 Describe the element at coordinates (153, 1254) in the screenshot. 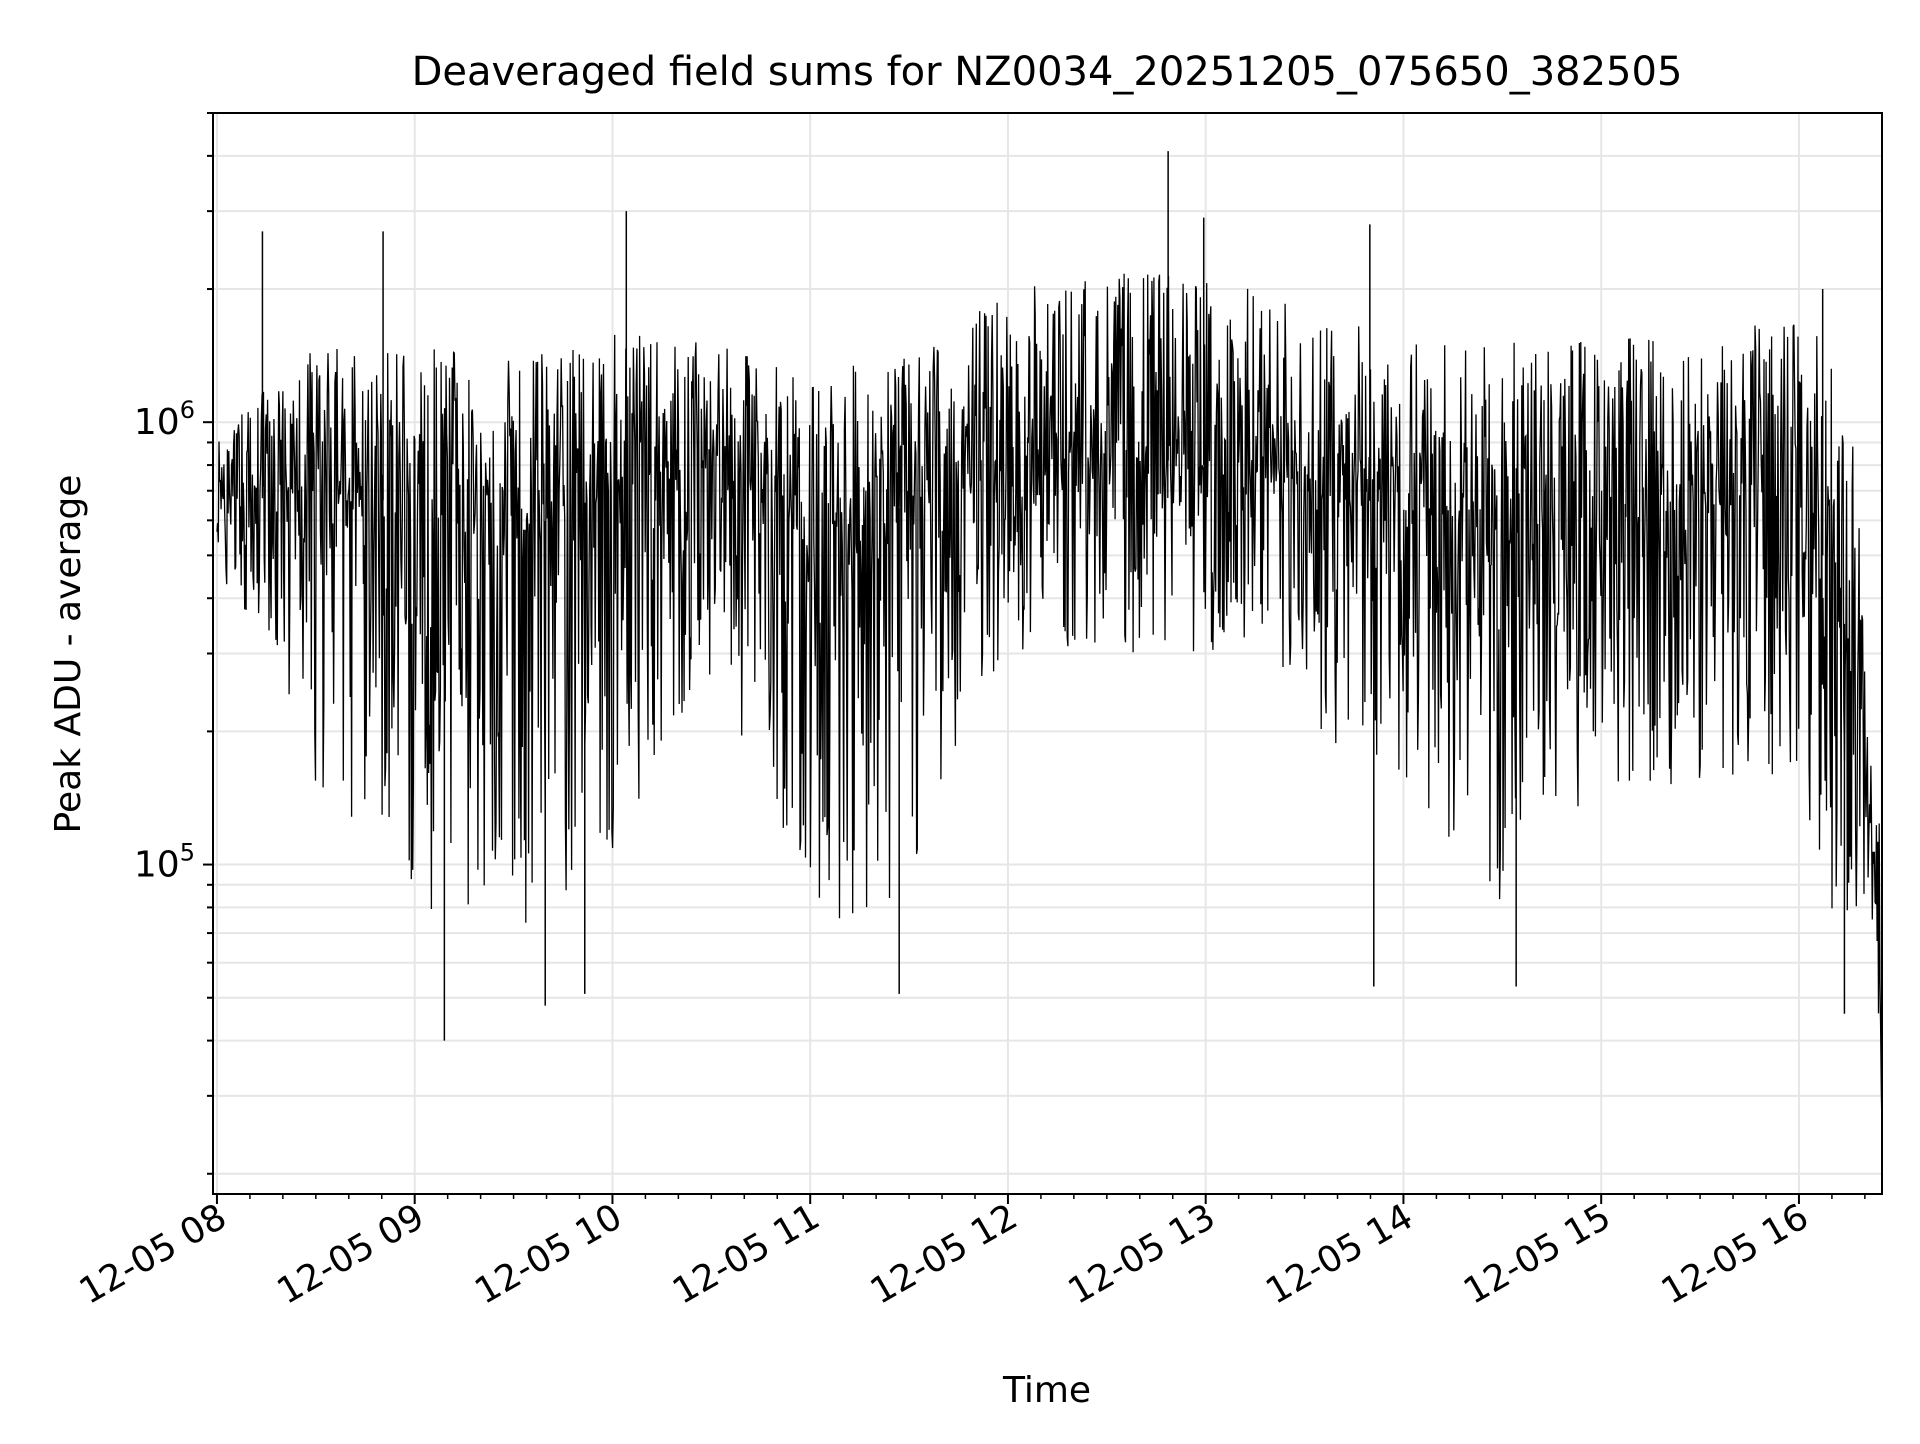

I see `x-tick-label: 12-05 08` at that location.